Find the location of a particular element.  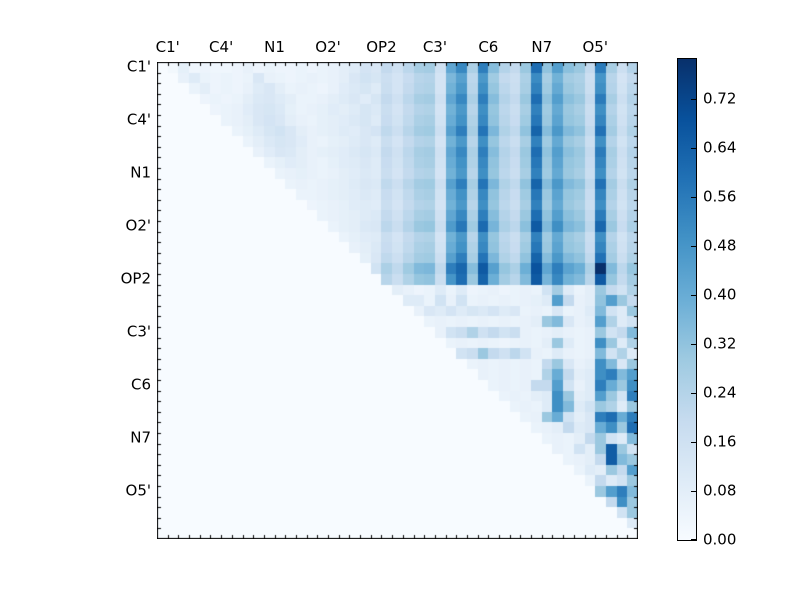

colorbar-tick-label: 0.16 is located at coordinates (720, 441).